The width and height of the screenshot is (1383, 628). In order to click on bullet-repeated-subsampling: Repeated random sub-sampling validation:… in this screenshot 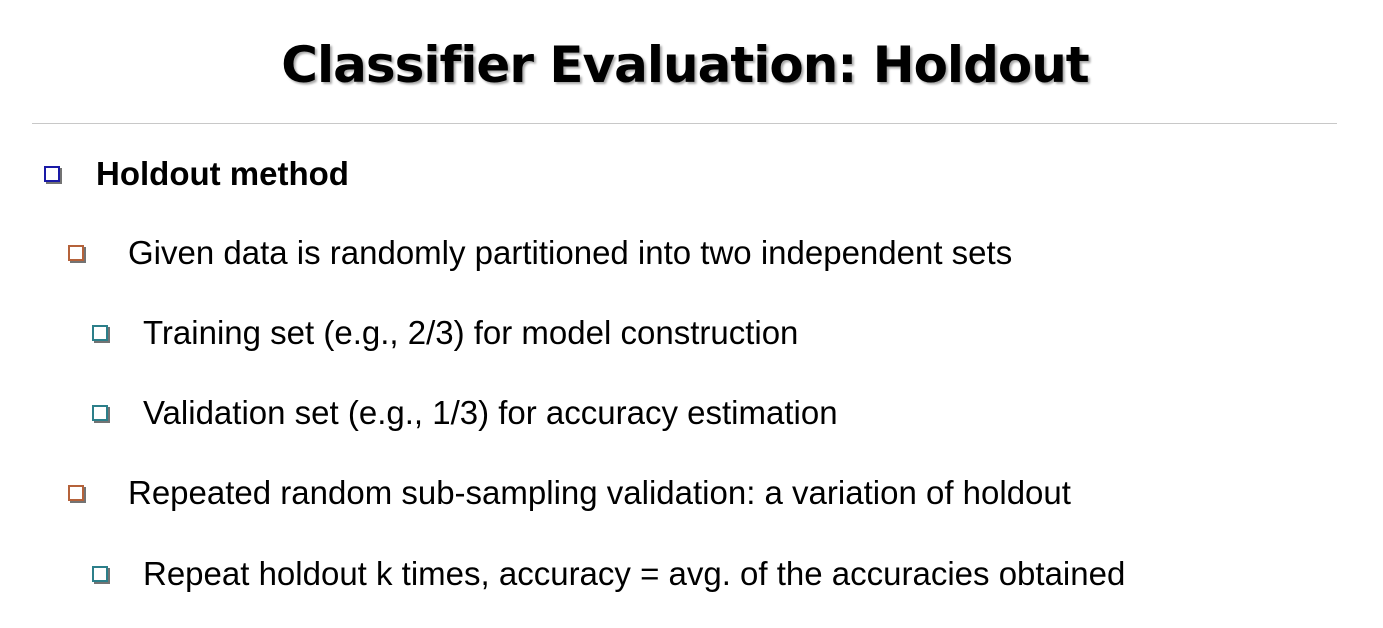, I will do `click(569, 493)`.